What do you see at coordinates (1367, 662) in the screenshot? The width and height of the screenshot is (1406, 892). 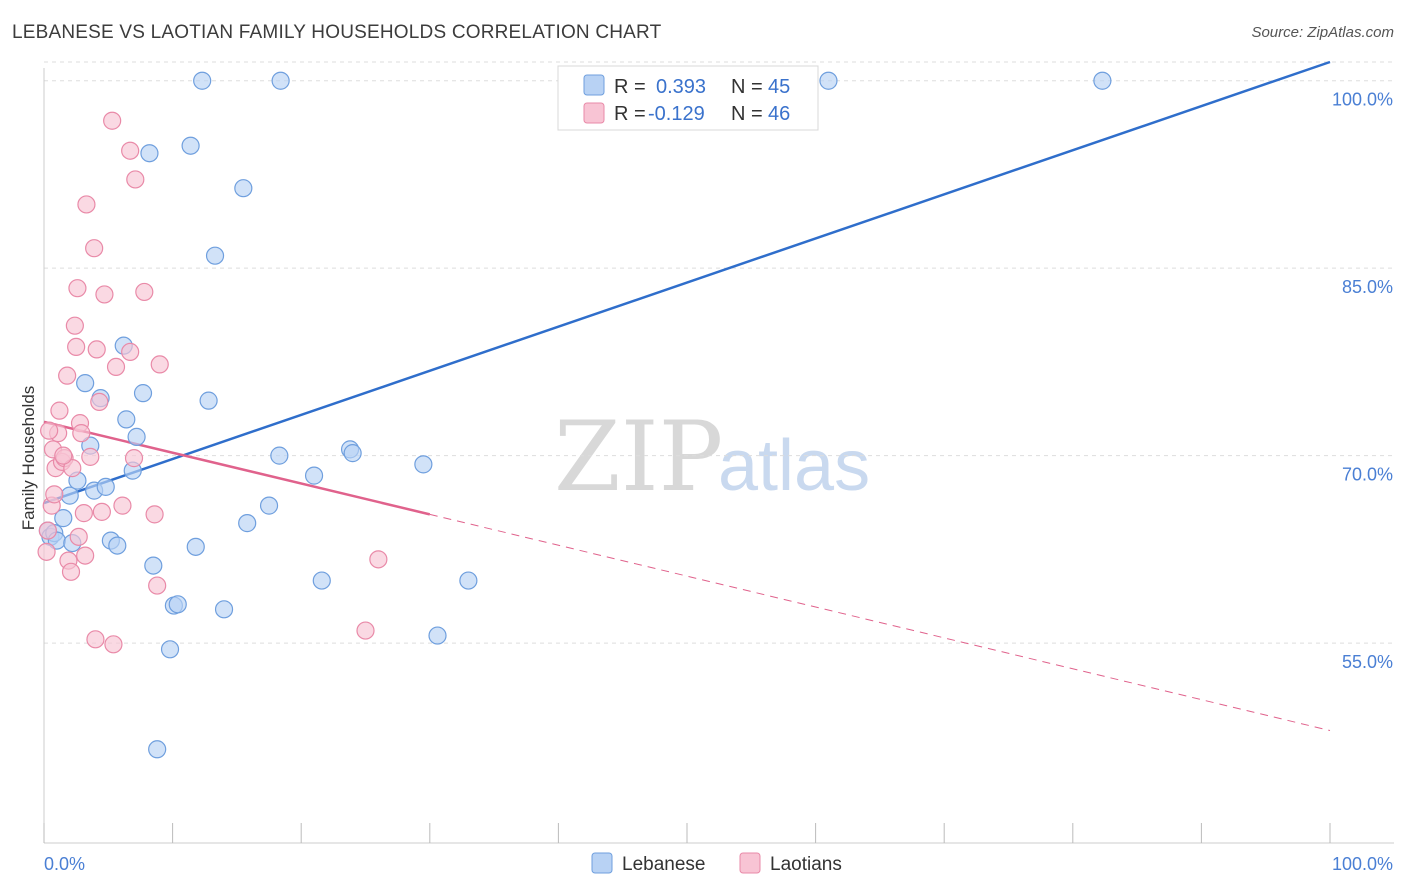 I see `y-tick-label: 55.0%` at bounding box center [1367, 662].